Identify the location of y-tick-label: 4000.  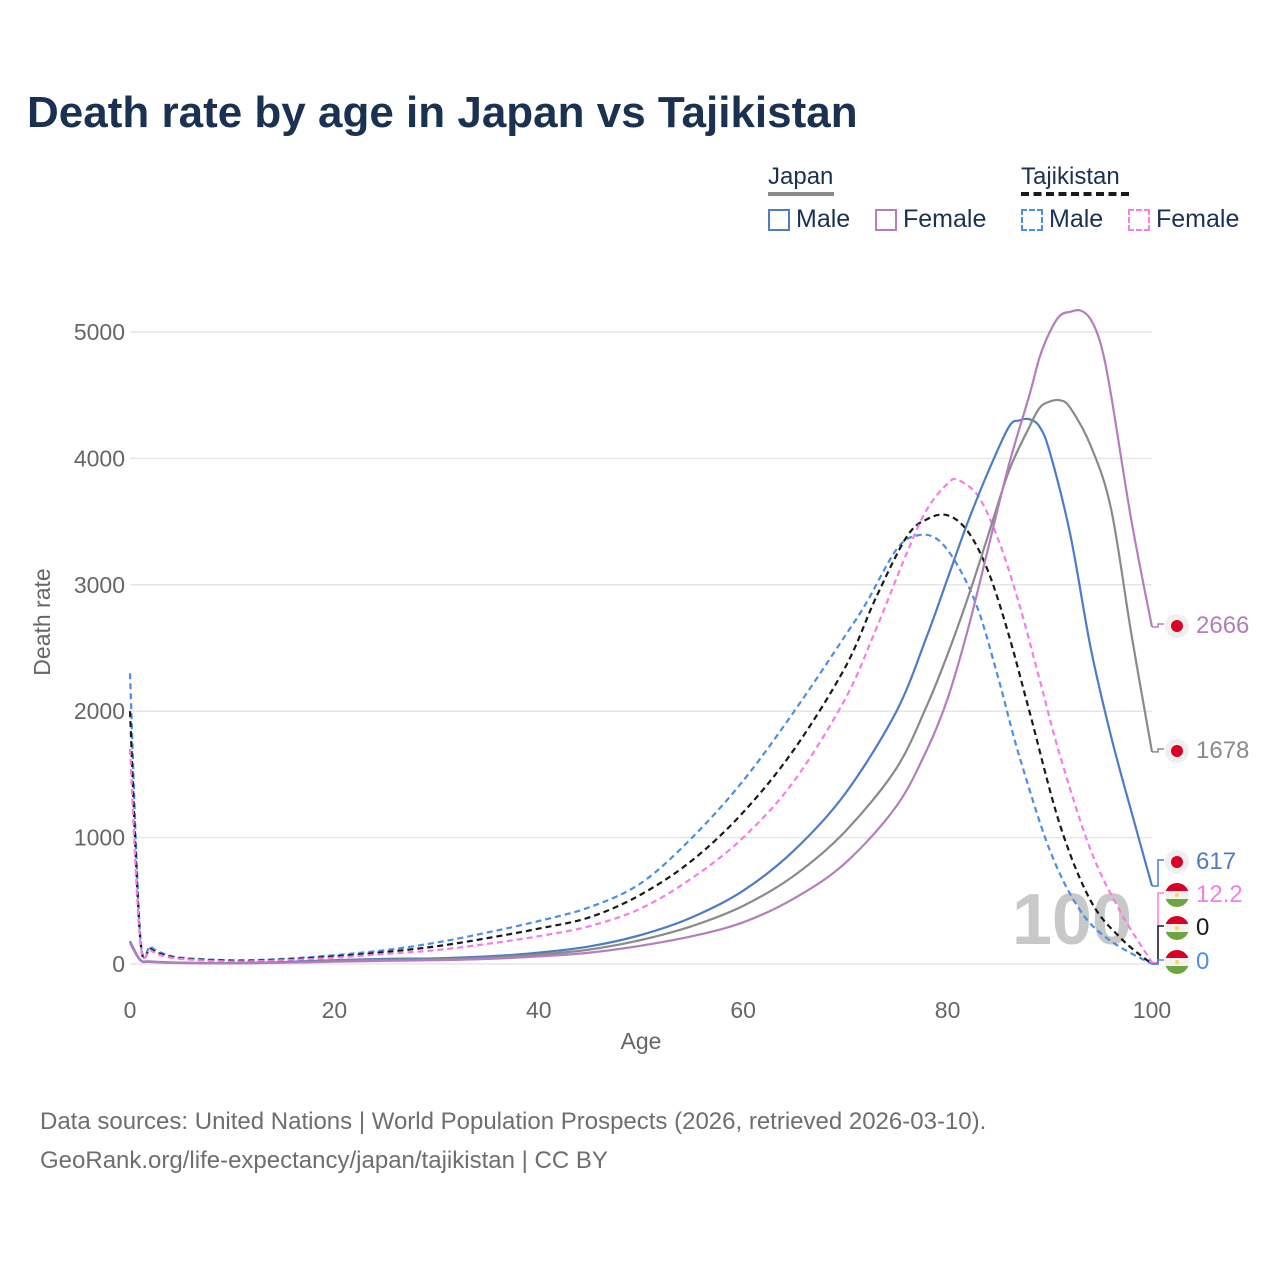
(99, 458).